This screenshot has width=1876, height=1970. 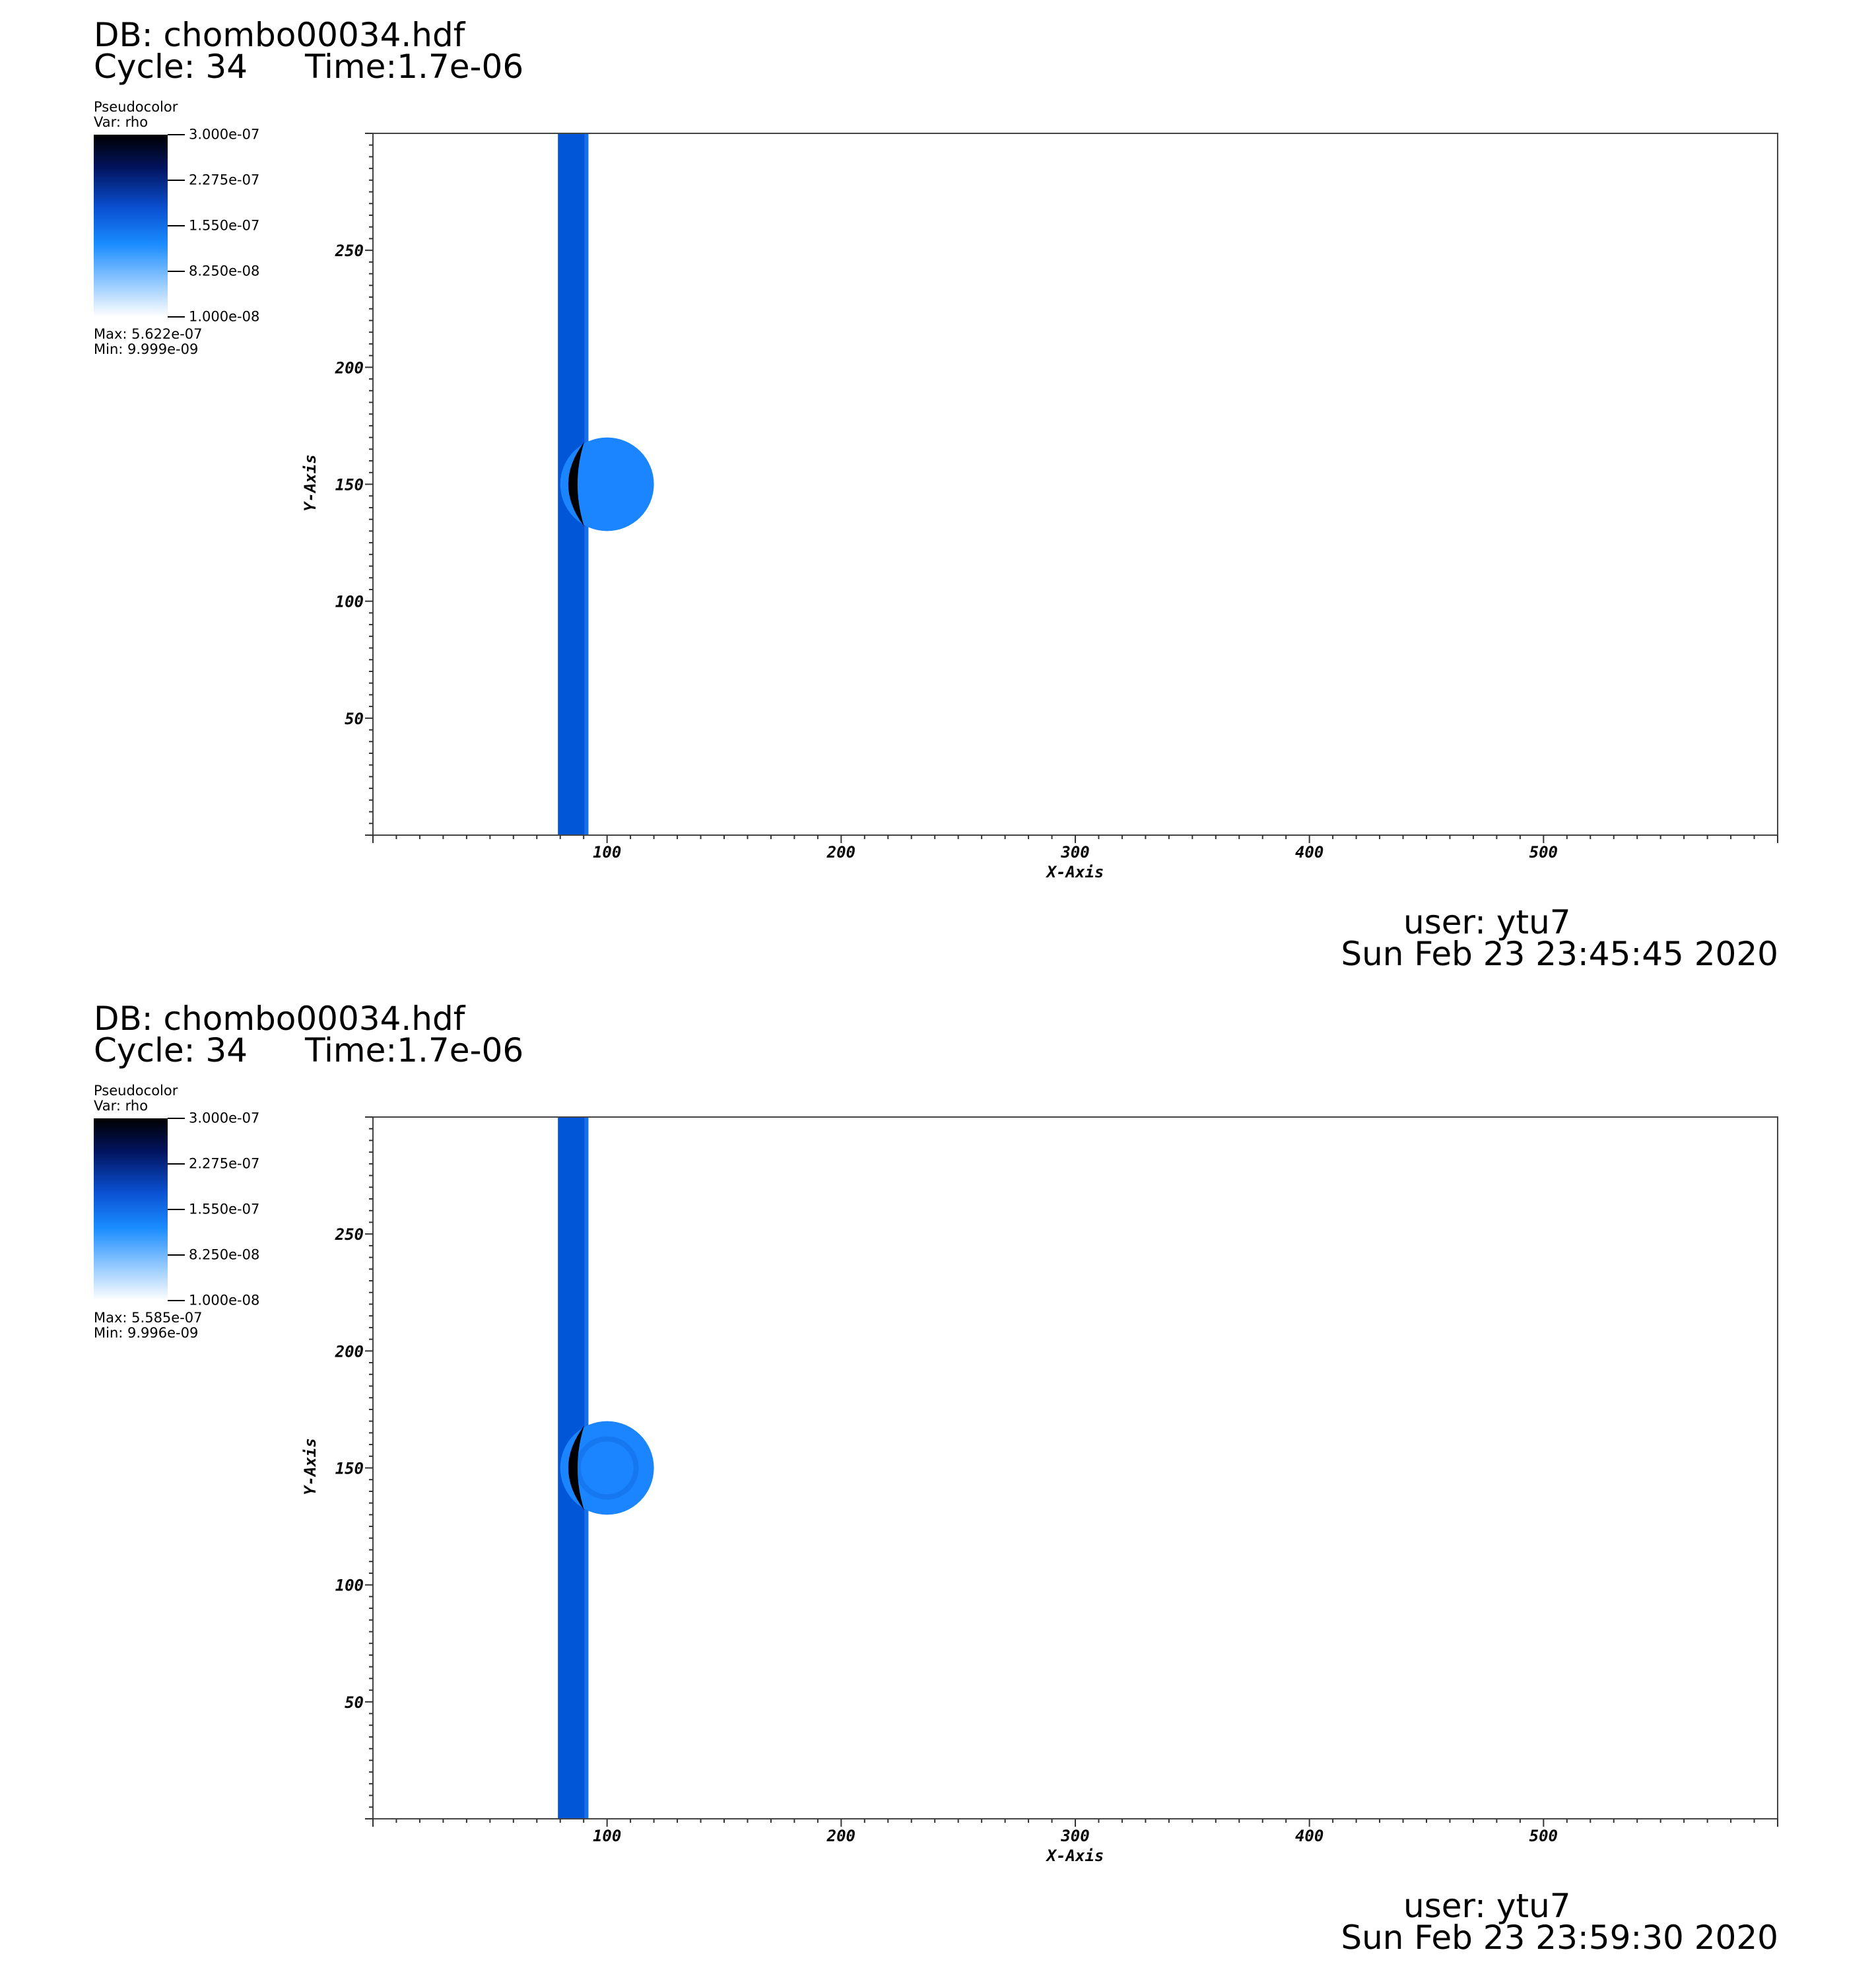 I want to click on legend-min: Min: 9.996e-09, so click(x=146, y=1333).